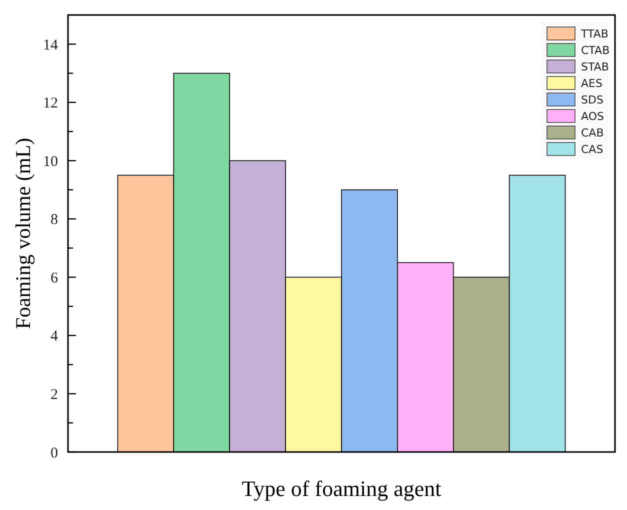 This screenshot has width=627, height=510. Describe the element at coordinates (54, 394) in the screenshot. I see `y-tick-label: 2` at that location.